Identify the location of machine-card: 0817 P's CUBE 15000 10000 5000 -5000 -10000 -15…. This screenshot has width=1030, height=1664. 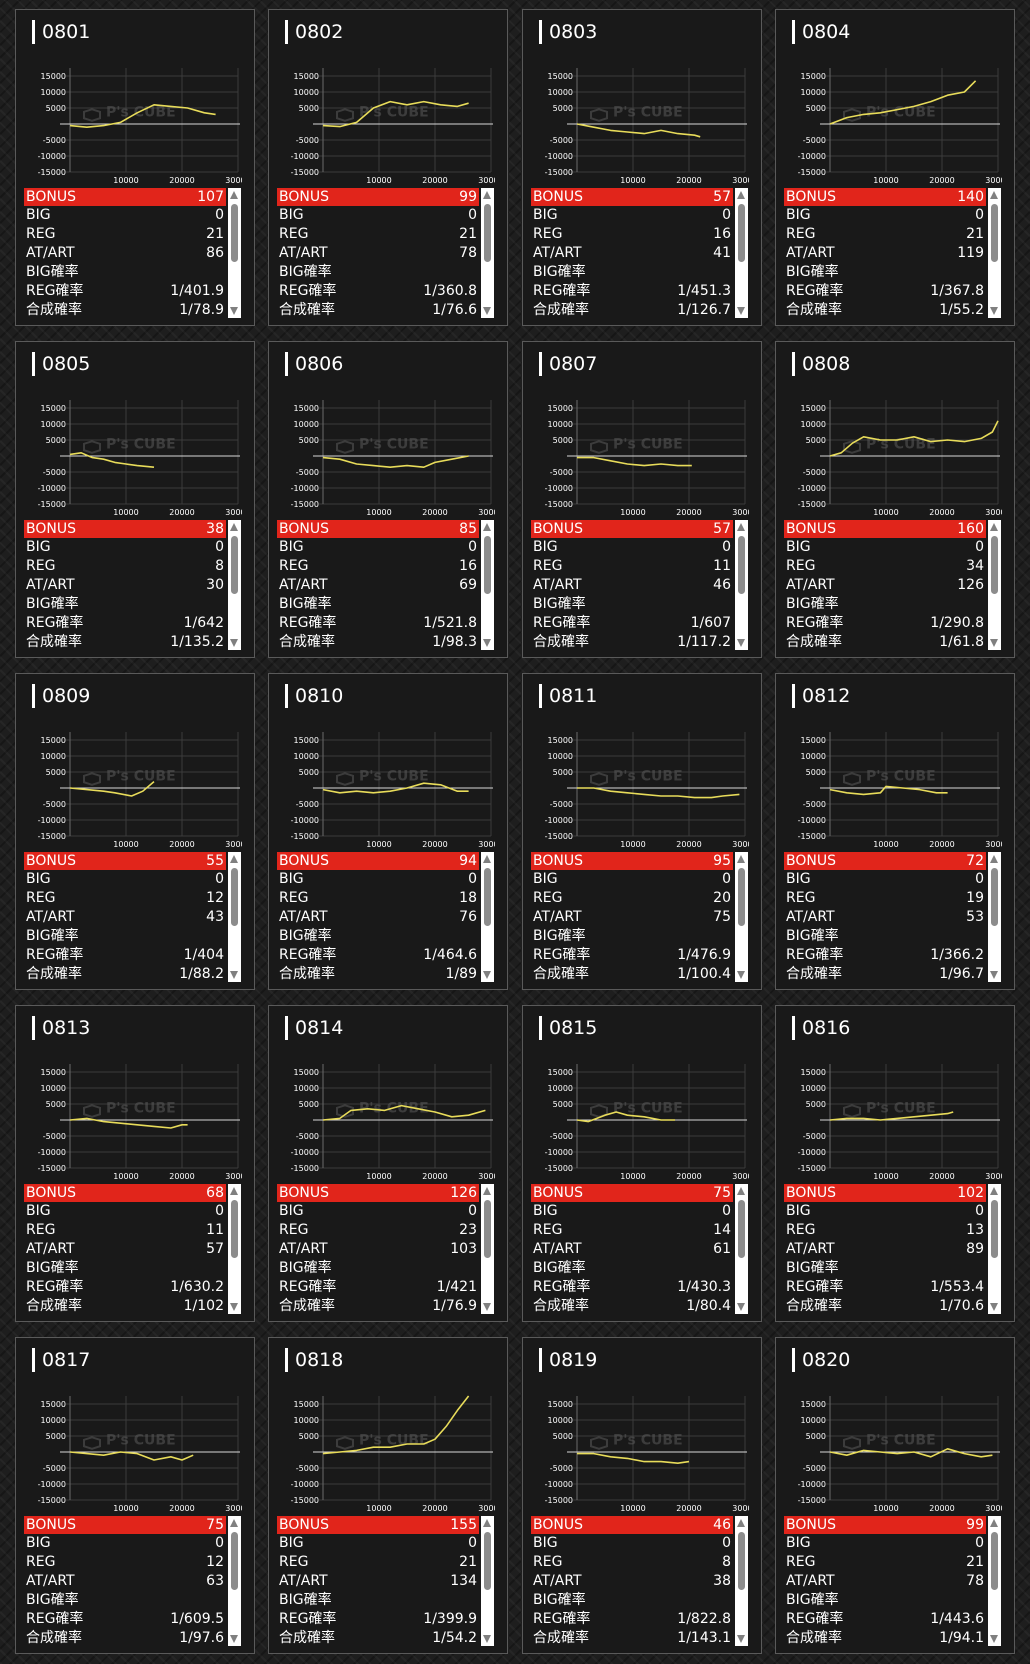
(135, 1495).